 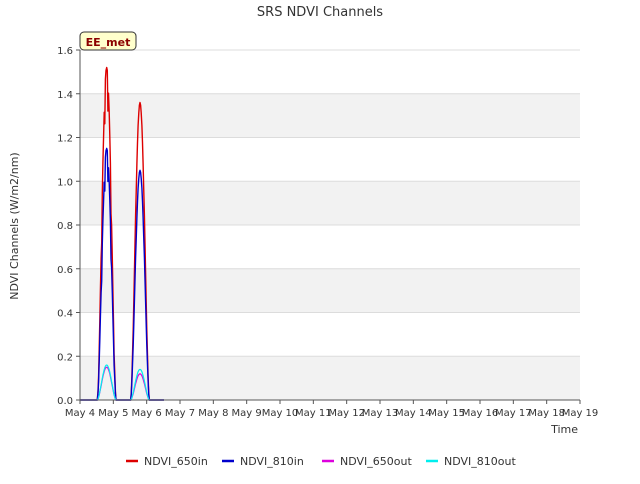 I want to click on y-tick-label: 1.4, so click(x=65, y=95).